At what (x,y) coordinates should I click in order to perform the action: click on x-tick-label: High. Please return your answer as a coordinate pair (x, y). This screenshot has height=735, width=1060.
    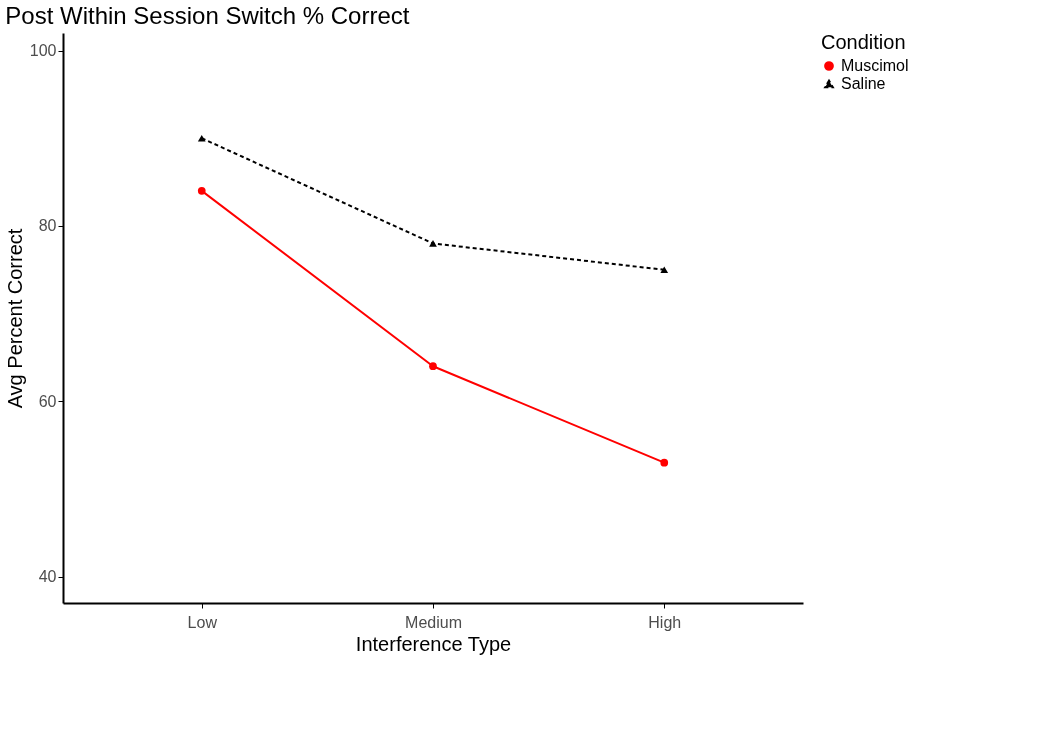
    Looking at the image, I should click on (665, 622).